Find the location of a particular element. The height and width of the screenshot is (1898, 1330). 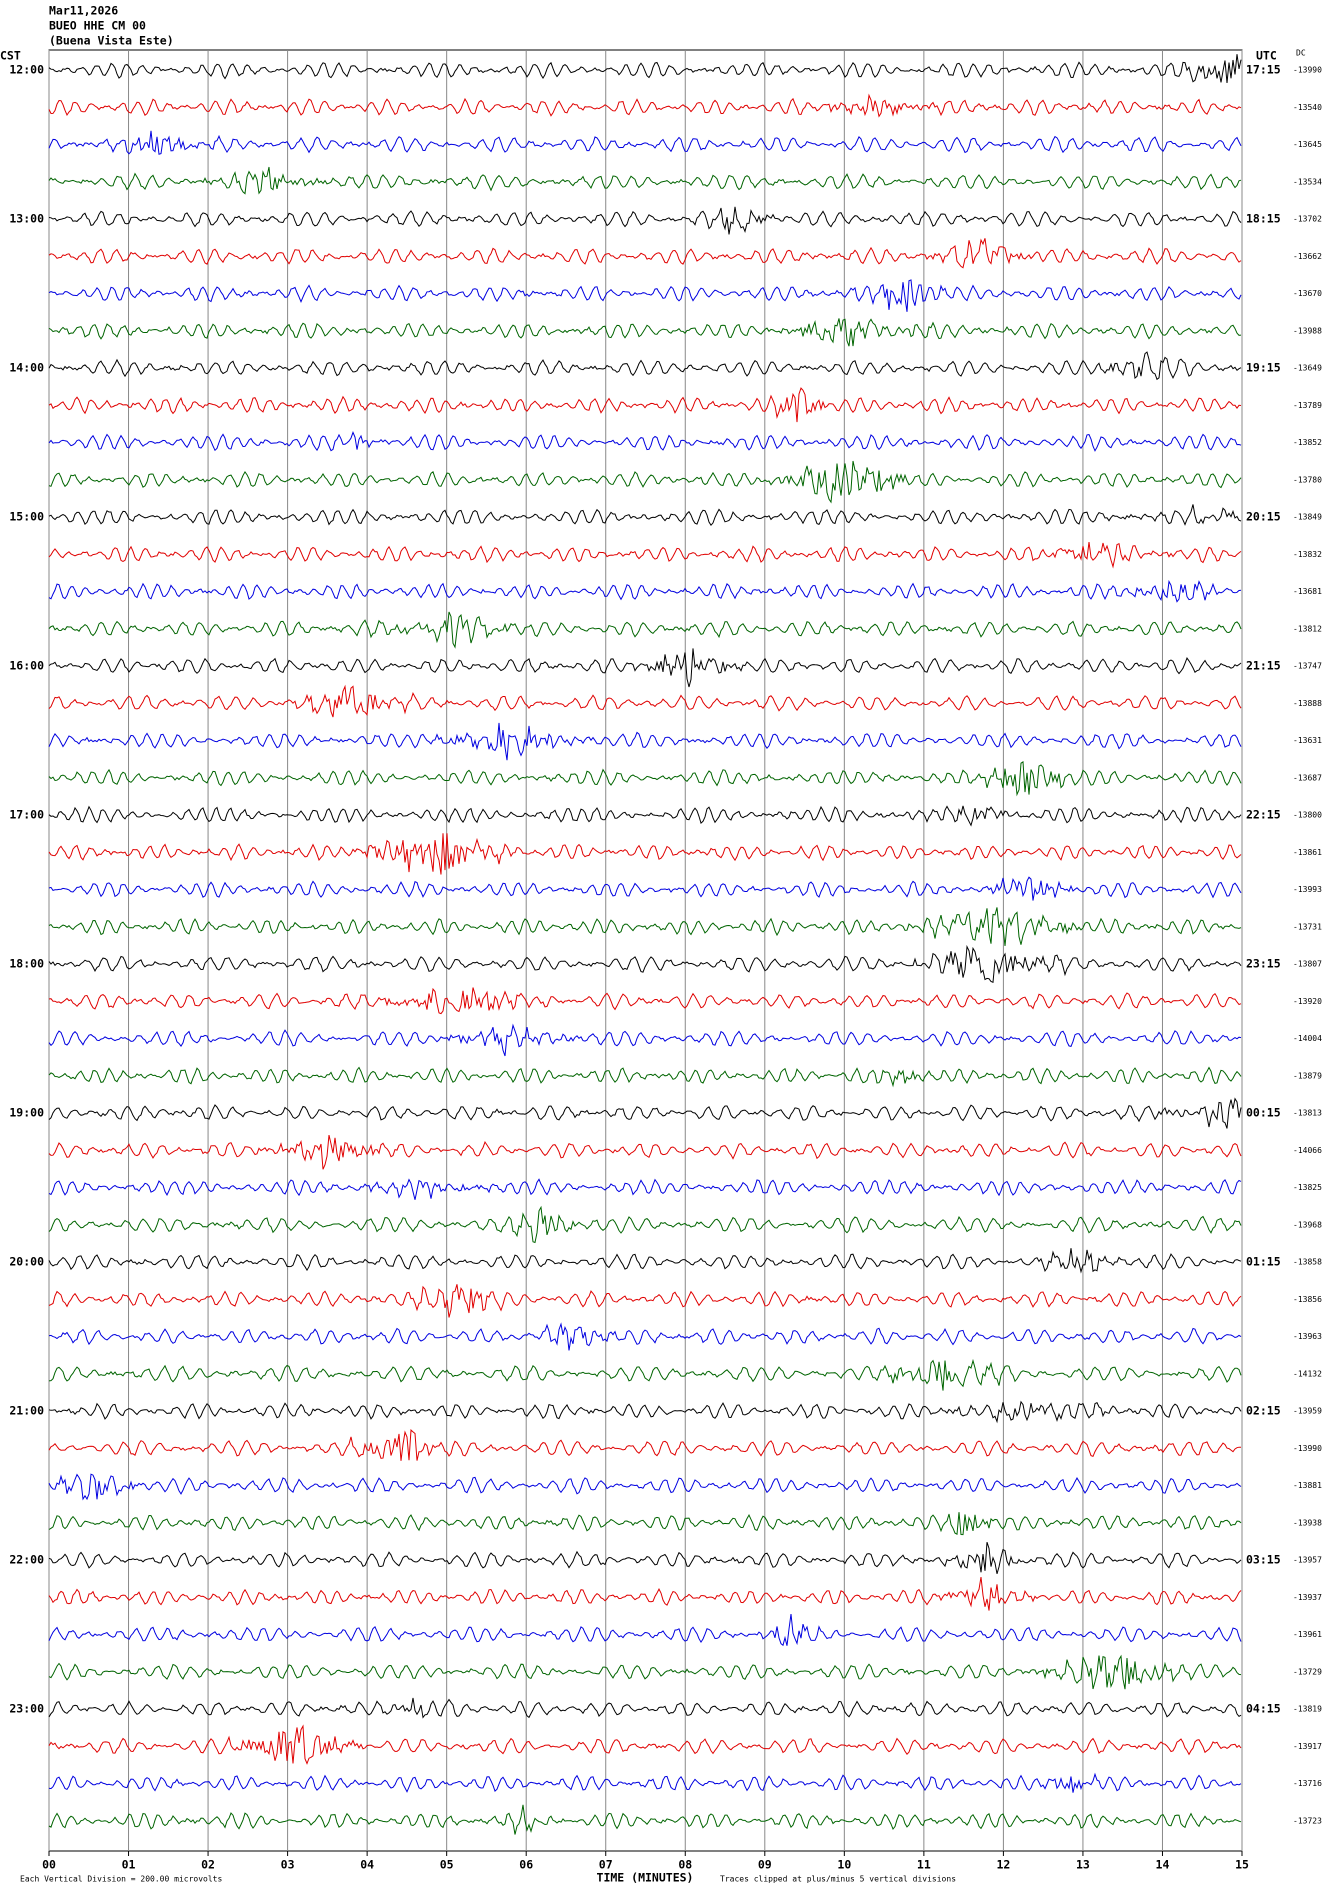

dc-value: -13957 is located at coordinates (1307, 1560).